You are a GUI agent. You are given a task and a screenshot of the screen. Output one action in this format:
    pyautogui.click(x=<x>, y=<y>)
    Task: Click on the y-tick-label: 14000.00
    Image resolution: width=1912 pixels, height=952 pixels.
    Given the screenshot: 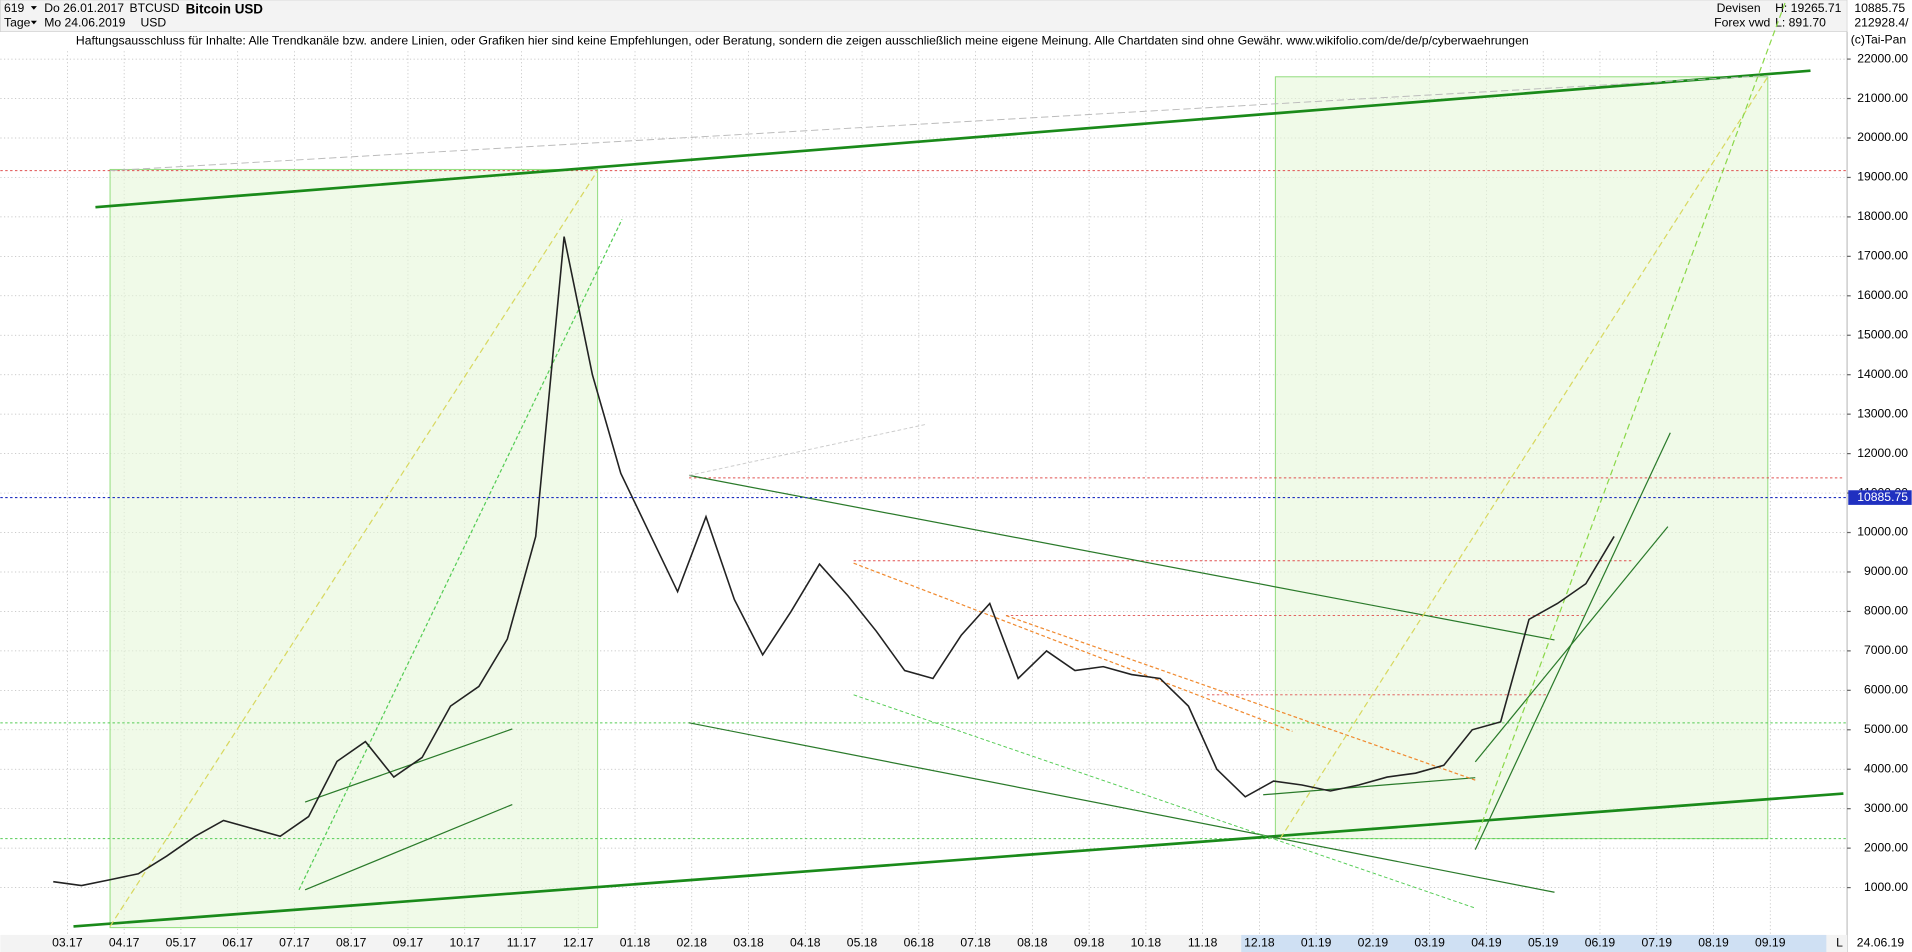 What is the action you would take?
    pyautogui.click(x=1882, y=374)
    